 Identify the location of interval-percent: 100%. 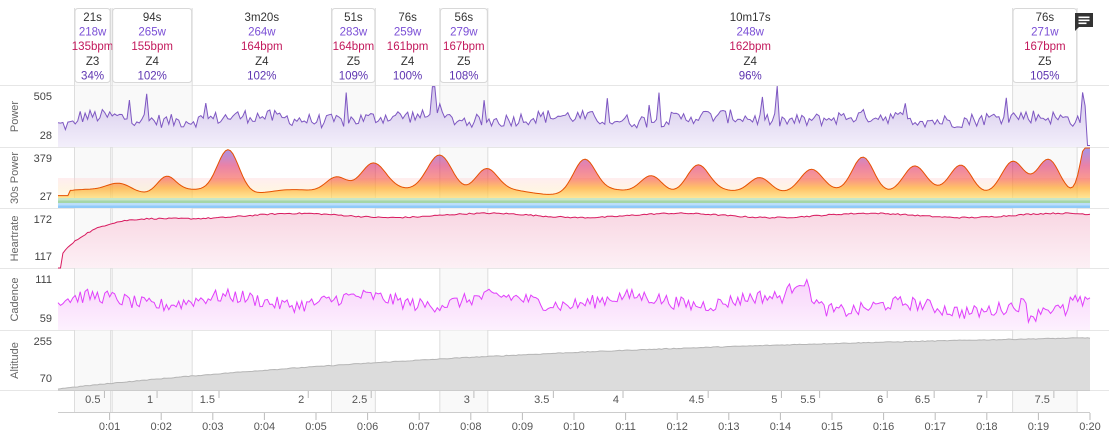
(407, 76).